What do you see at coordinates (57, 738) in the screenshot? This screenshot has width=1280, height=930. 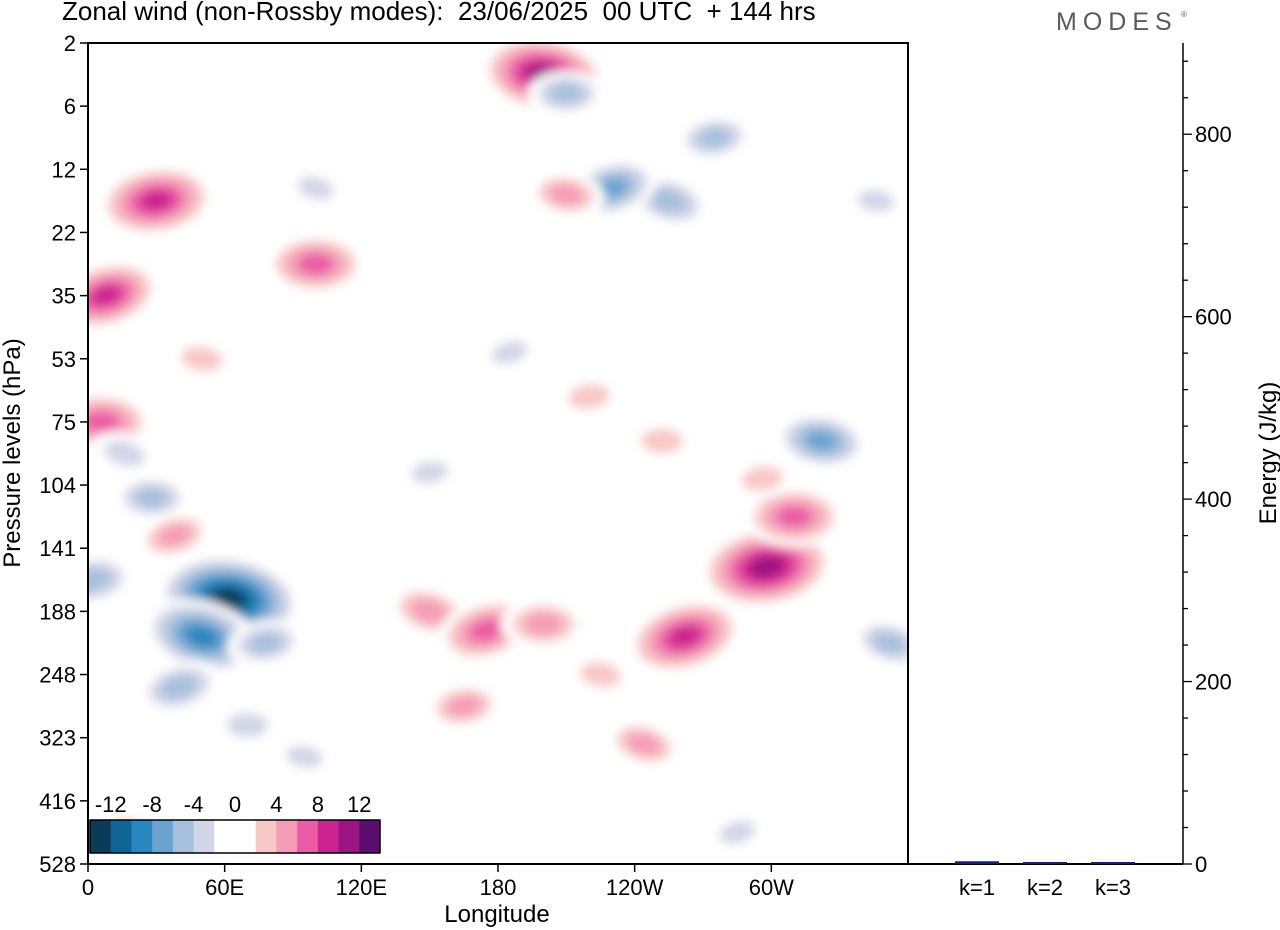 I see `y-tick-label: 323` at bounding box center [57, 738].